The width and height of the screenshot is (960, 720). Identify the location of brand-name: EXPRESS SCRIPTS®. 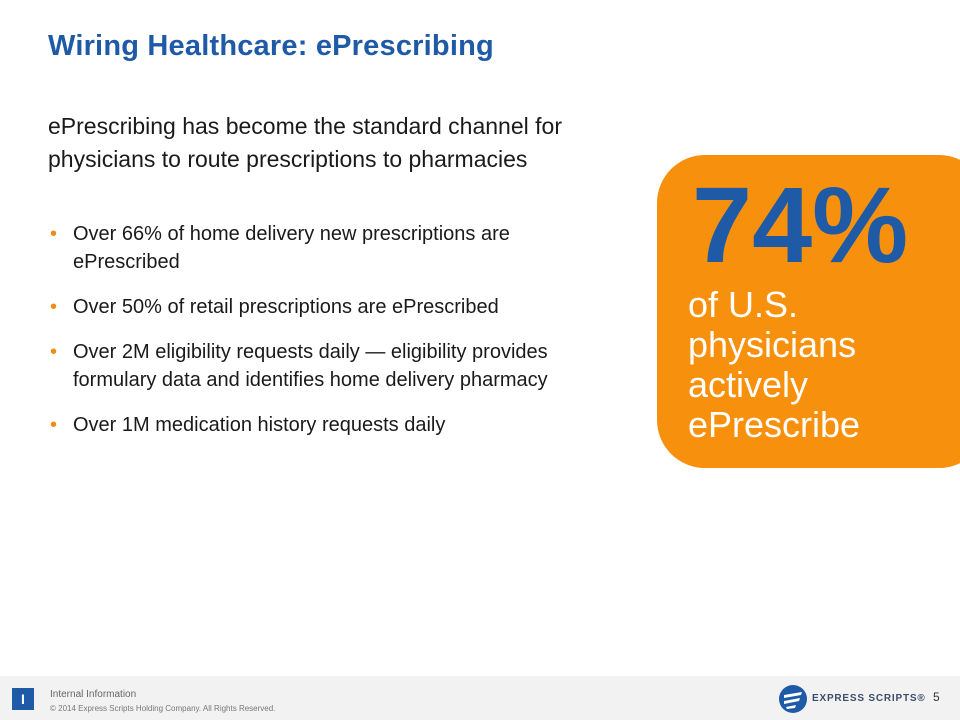
(869, 698).